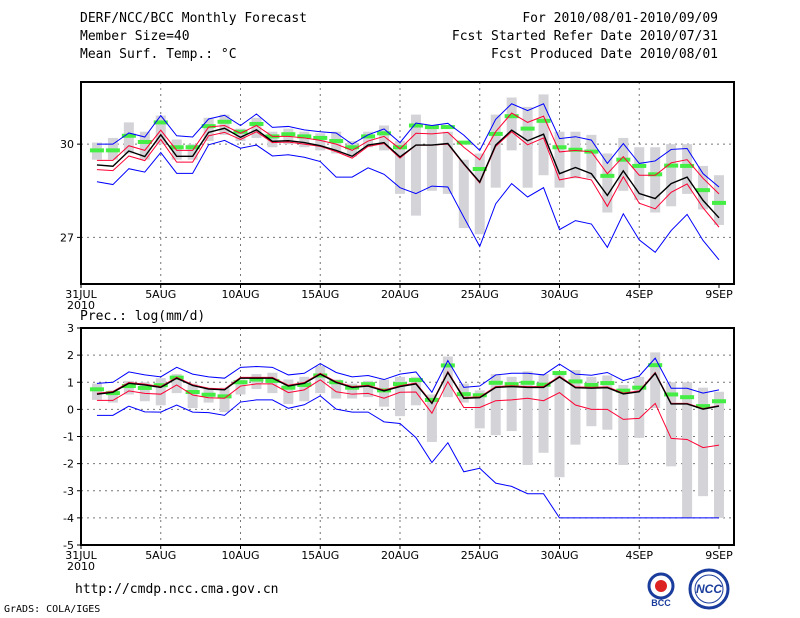 The image size is (800, 618). Describe the element at coordinates (68, 437) in the screenshot. I see `y-tick-label: -1` at that location.